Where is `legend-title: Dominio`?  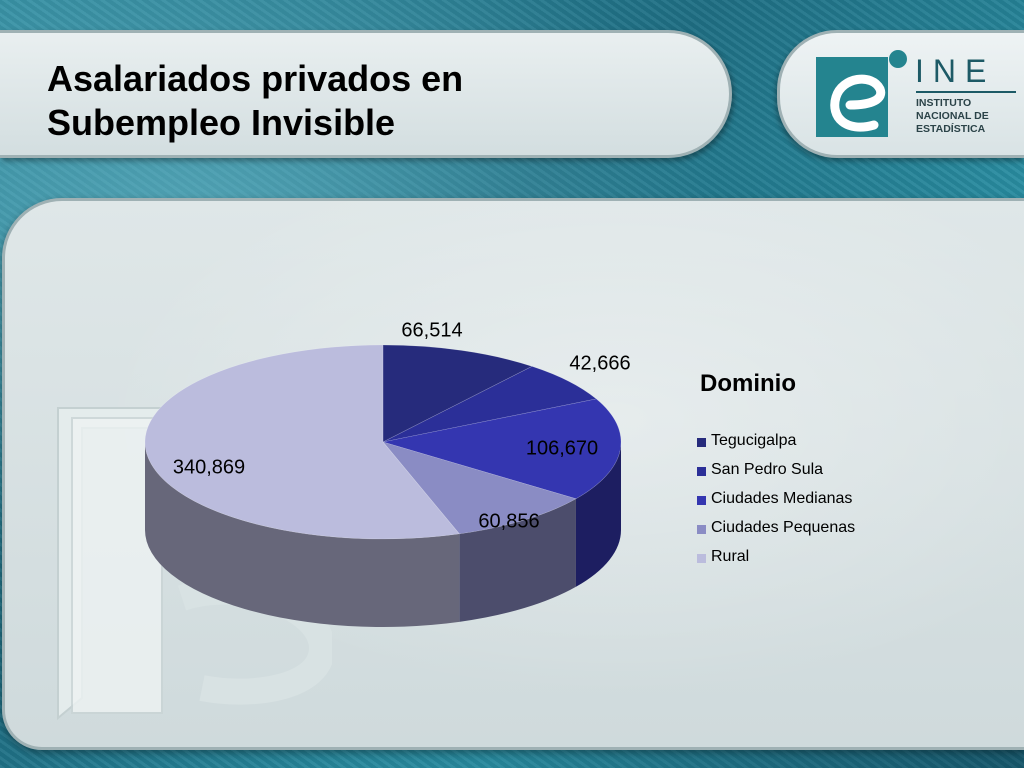
legend-title: Dominio is located at coordinates (748, 383).